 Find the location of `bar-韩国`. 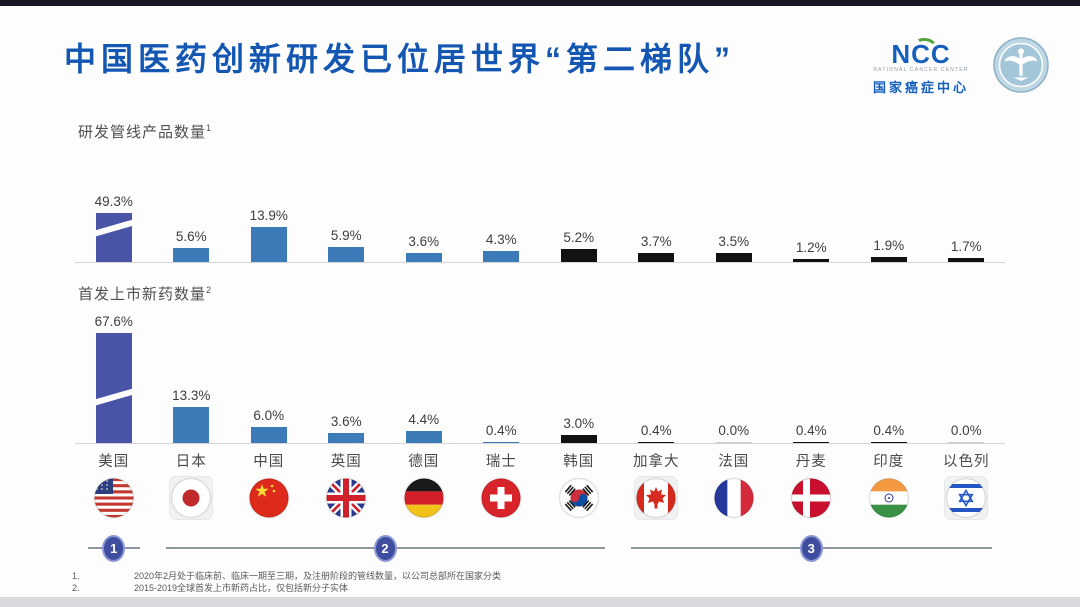

bar-韩国 is located at coordinates (578, 438).